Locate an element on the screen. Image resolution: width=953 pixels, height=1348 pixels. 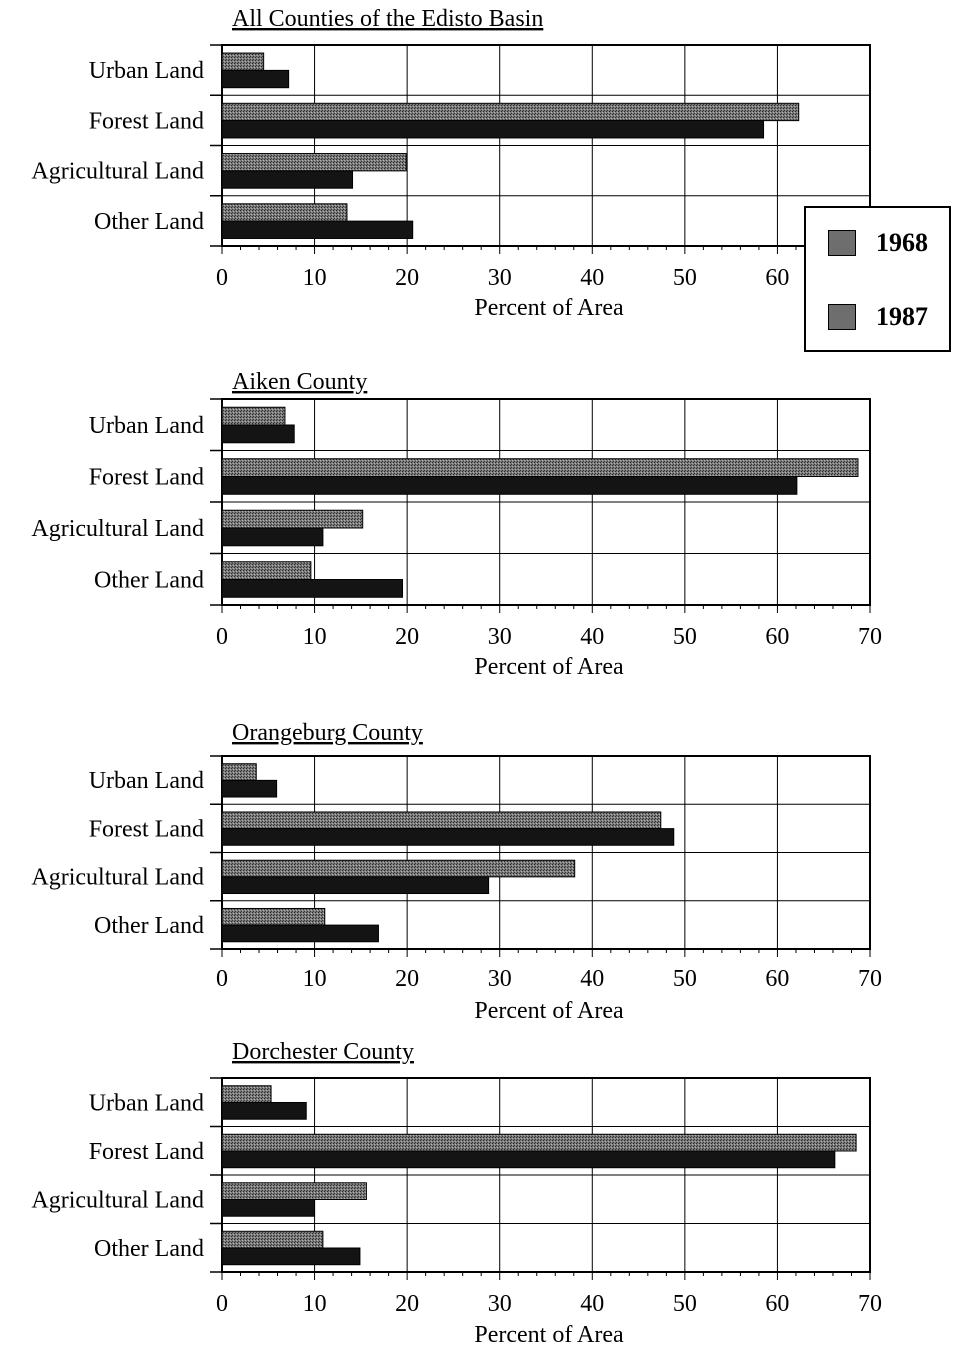
chart-2-x-tick-label: 0 is located at coordinates (222, 637).